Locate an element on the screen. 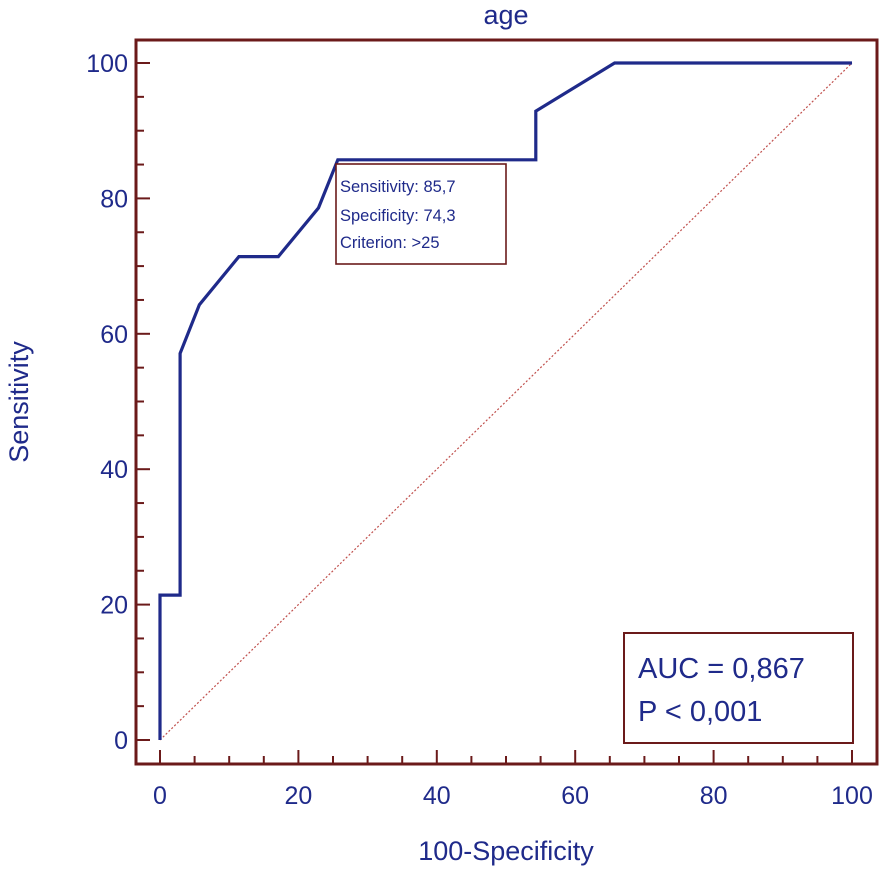  y-tick-label: 0 is located at coordinates (121, 741).